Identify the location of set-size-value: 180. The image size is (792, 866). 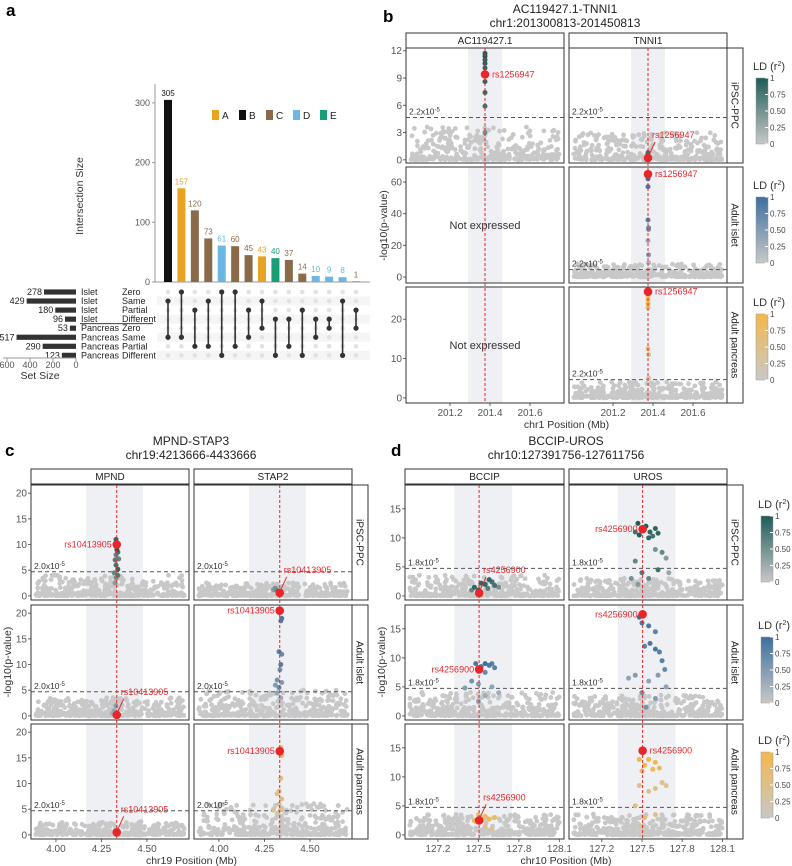
(45, 310).